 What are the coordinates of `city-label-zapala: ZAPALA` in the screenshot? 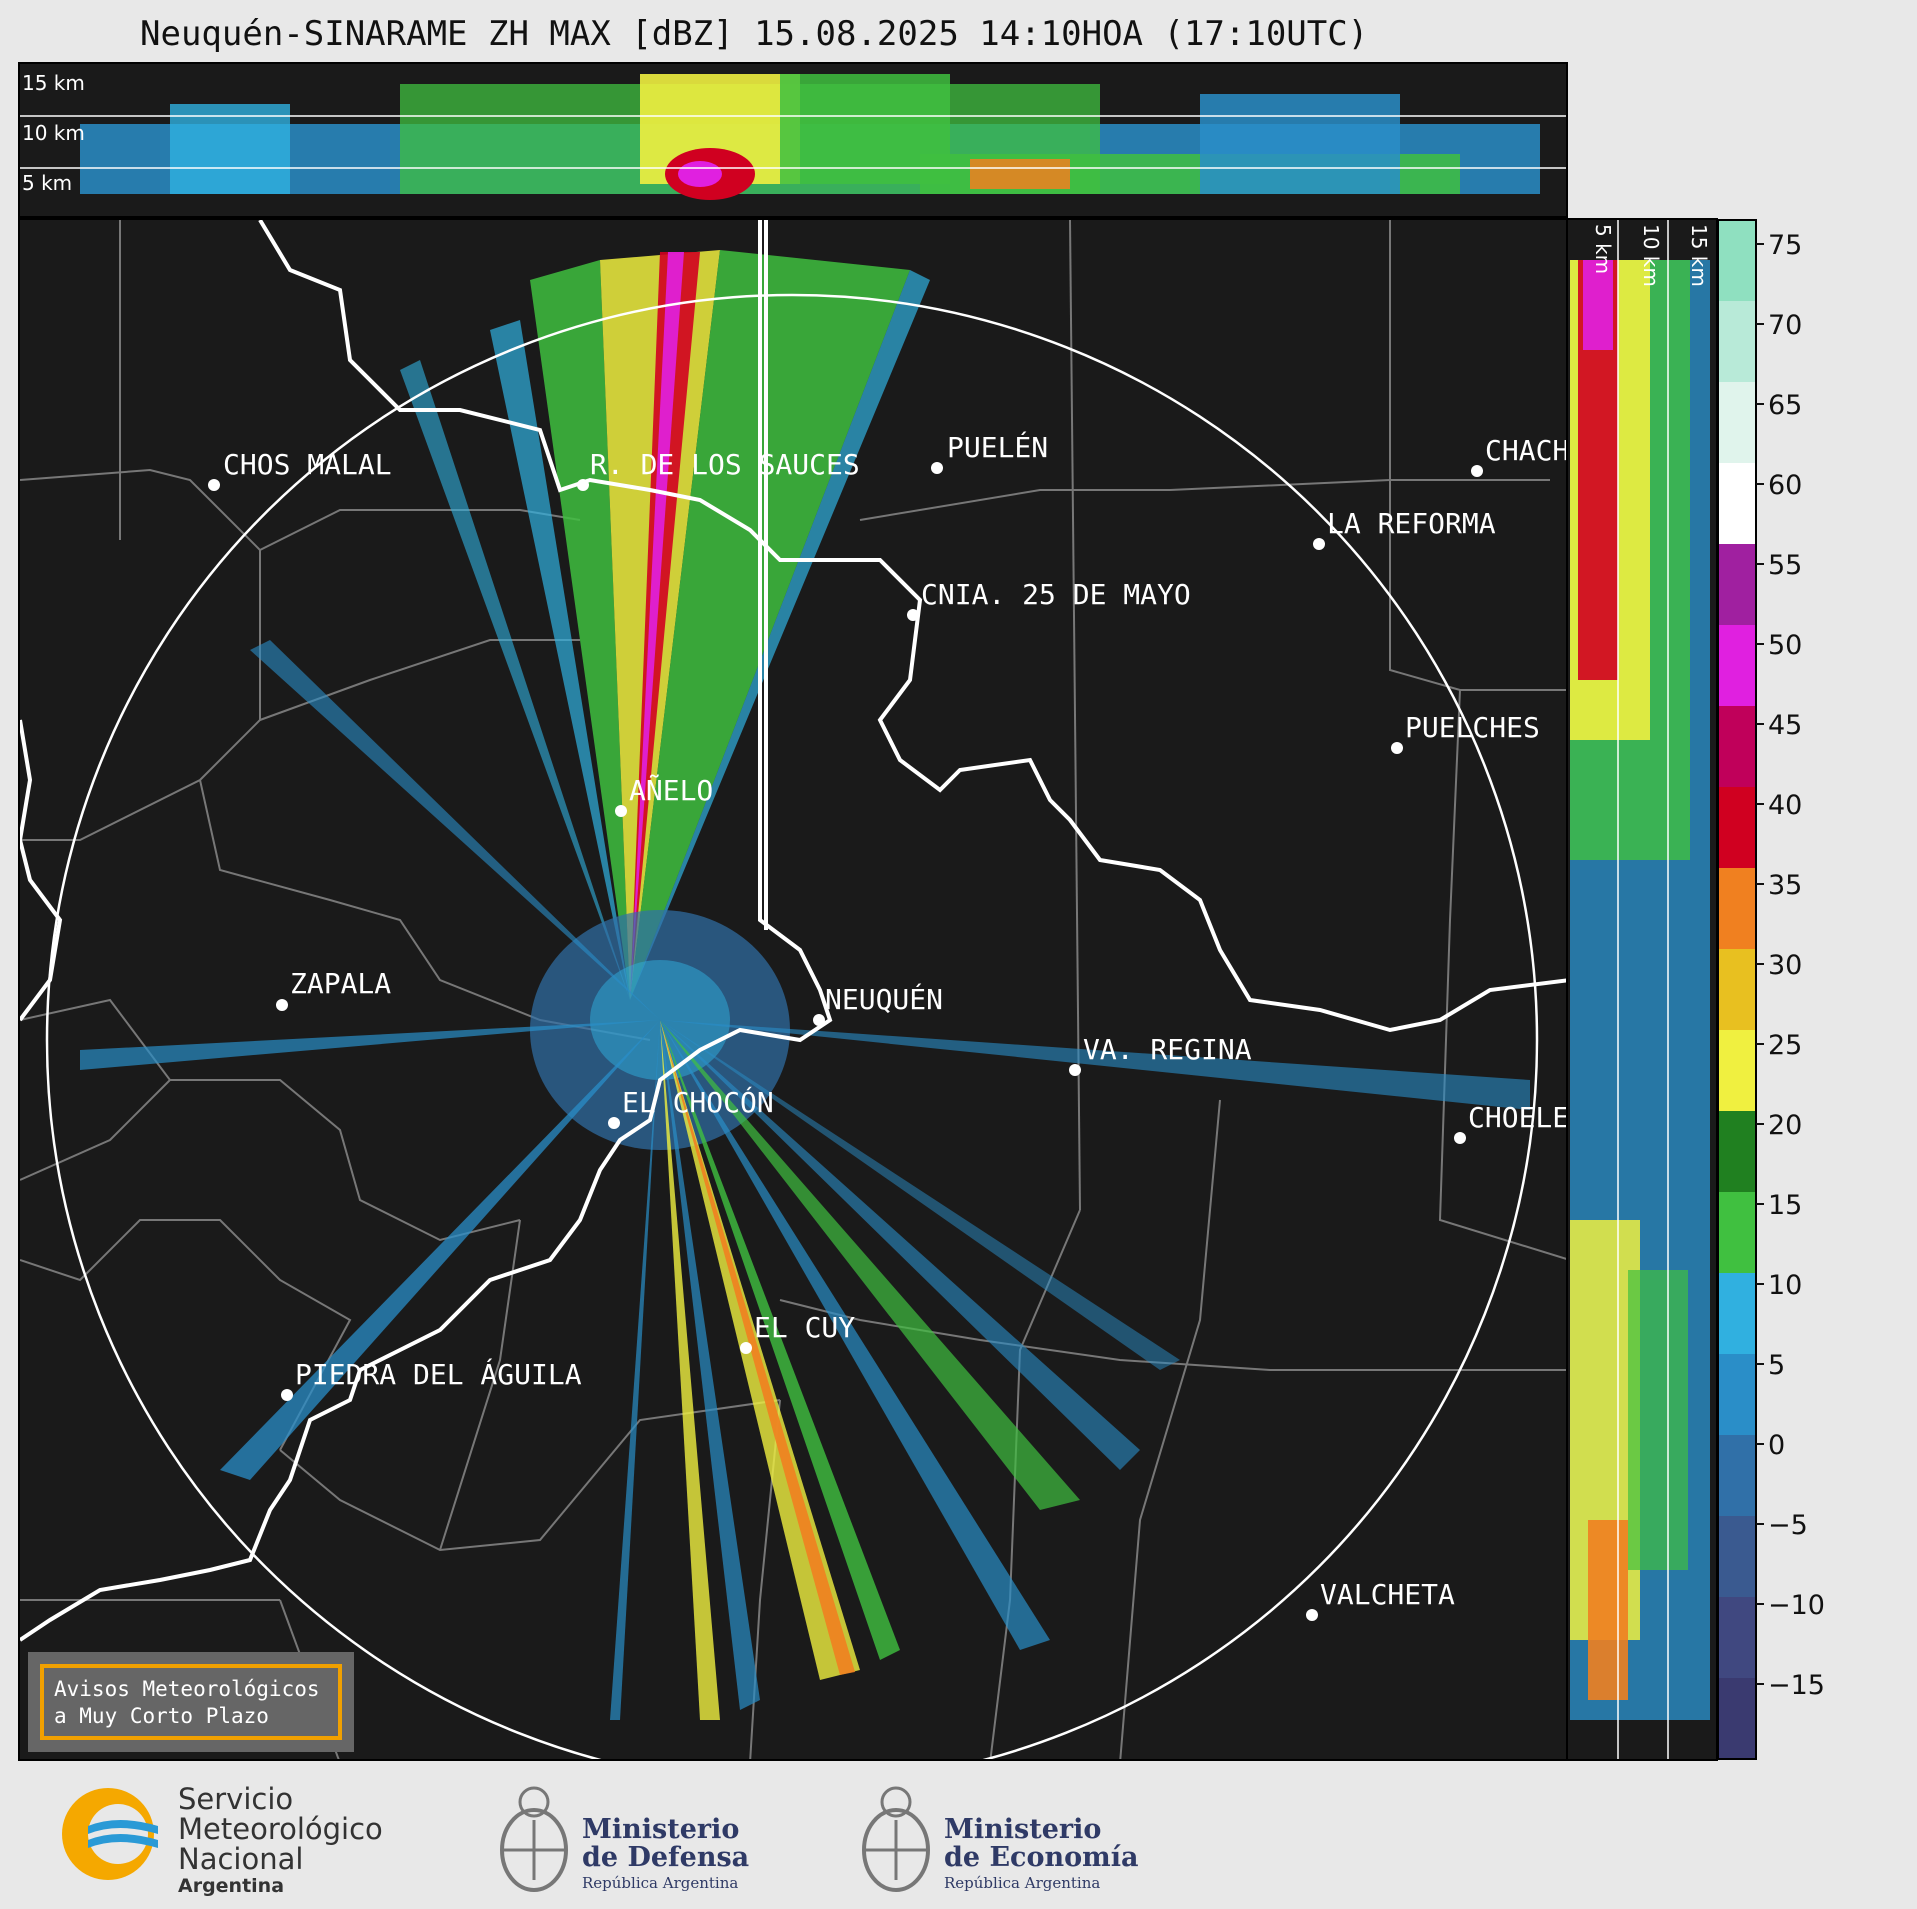 It's located at (340, 983).